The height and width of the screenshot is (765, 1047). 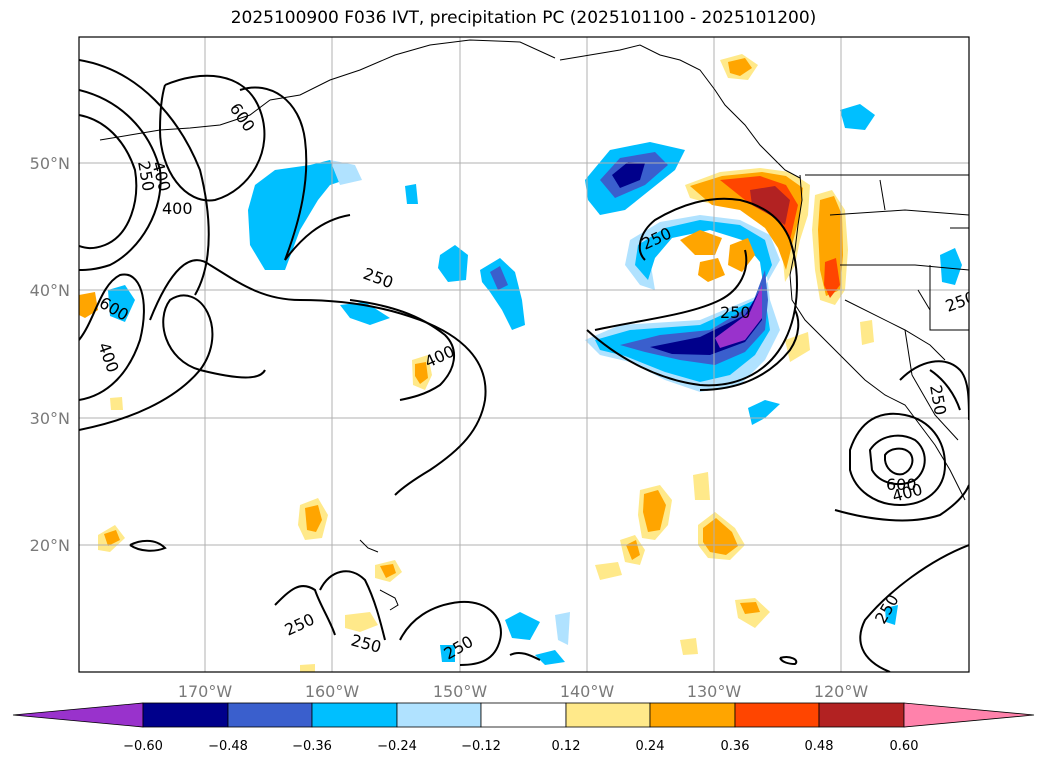 I want to click on lon-label: 120°W, so click(x=841, y=691).